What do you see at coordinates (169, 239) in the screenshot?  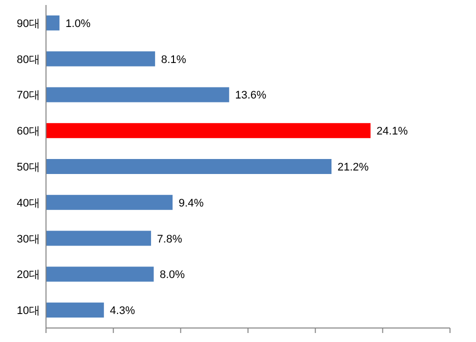 I see `data-label: 7.8%` at bounding box center [169, 239].